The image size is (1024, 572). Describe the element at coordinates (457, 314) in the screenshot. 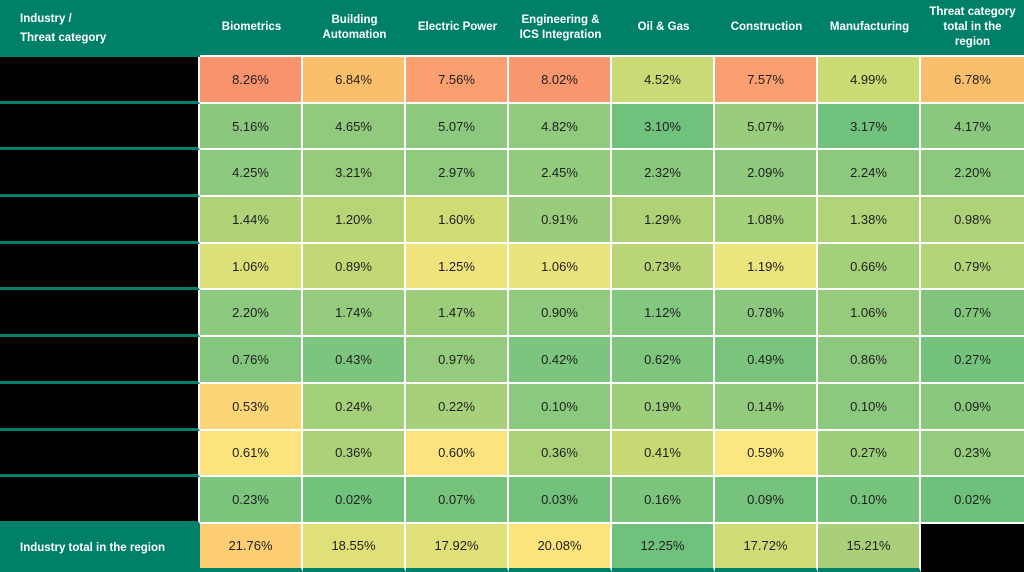

I see `heatmap-cell: 1.47%` at that location.